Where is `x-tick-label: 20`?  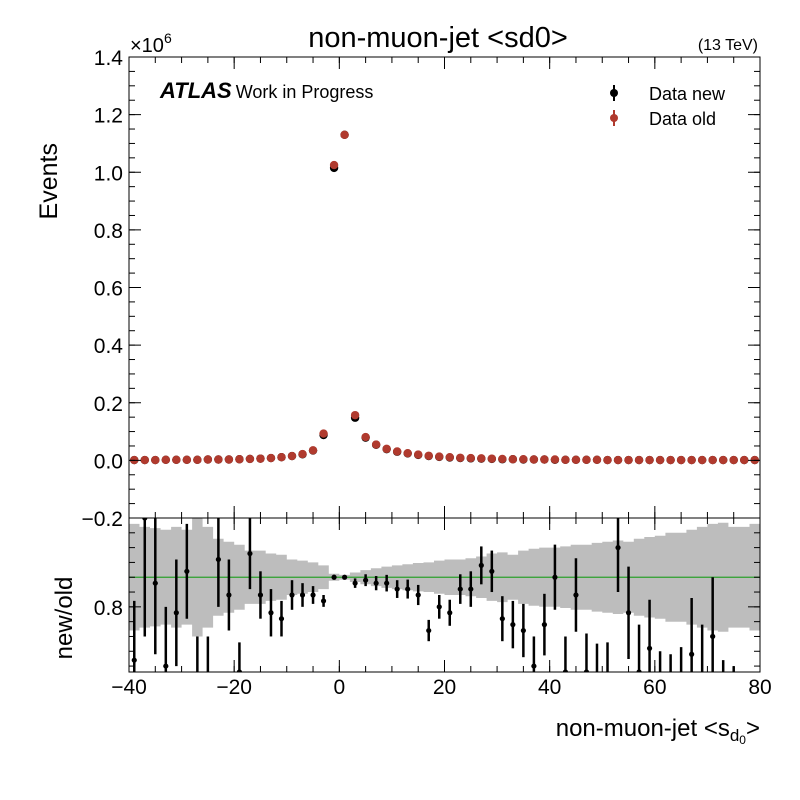
x-tick-label: 20 is located at coordinates (444, 687).